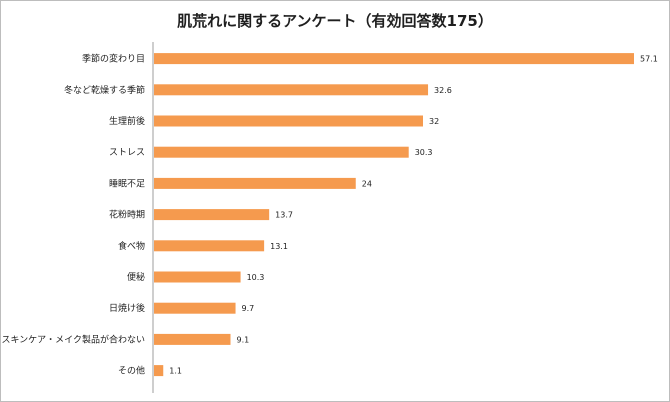 The image size is (670, 402). Describe the element at coordinates (127, 153) in the screenshot. I see `category-label: ストレス` at that location.